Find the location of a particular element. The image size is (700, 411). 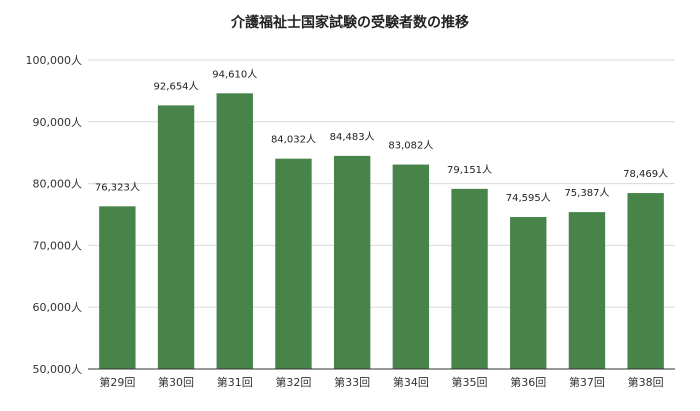

y-tick-label: 50,000人 is located at coordinates (58, 369).